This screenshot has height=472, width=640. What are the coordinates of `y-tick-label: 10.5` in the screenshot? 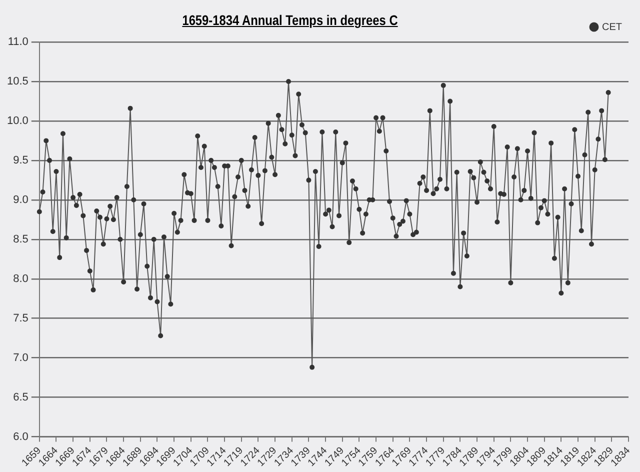 It's located at (17, 82).